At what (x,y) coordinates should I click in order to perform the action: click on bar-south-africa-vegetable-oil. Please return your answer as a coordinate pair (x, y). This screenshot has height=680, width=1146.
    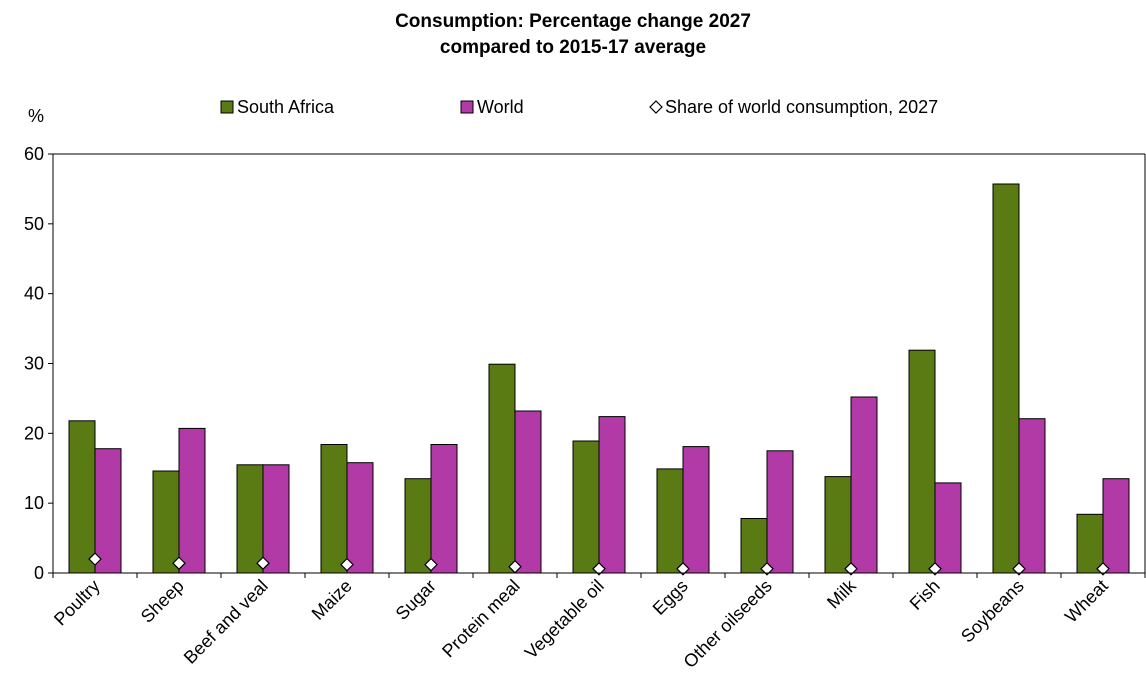
    Looking at the image, I should click on (586, 507).